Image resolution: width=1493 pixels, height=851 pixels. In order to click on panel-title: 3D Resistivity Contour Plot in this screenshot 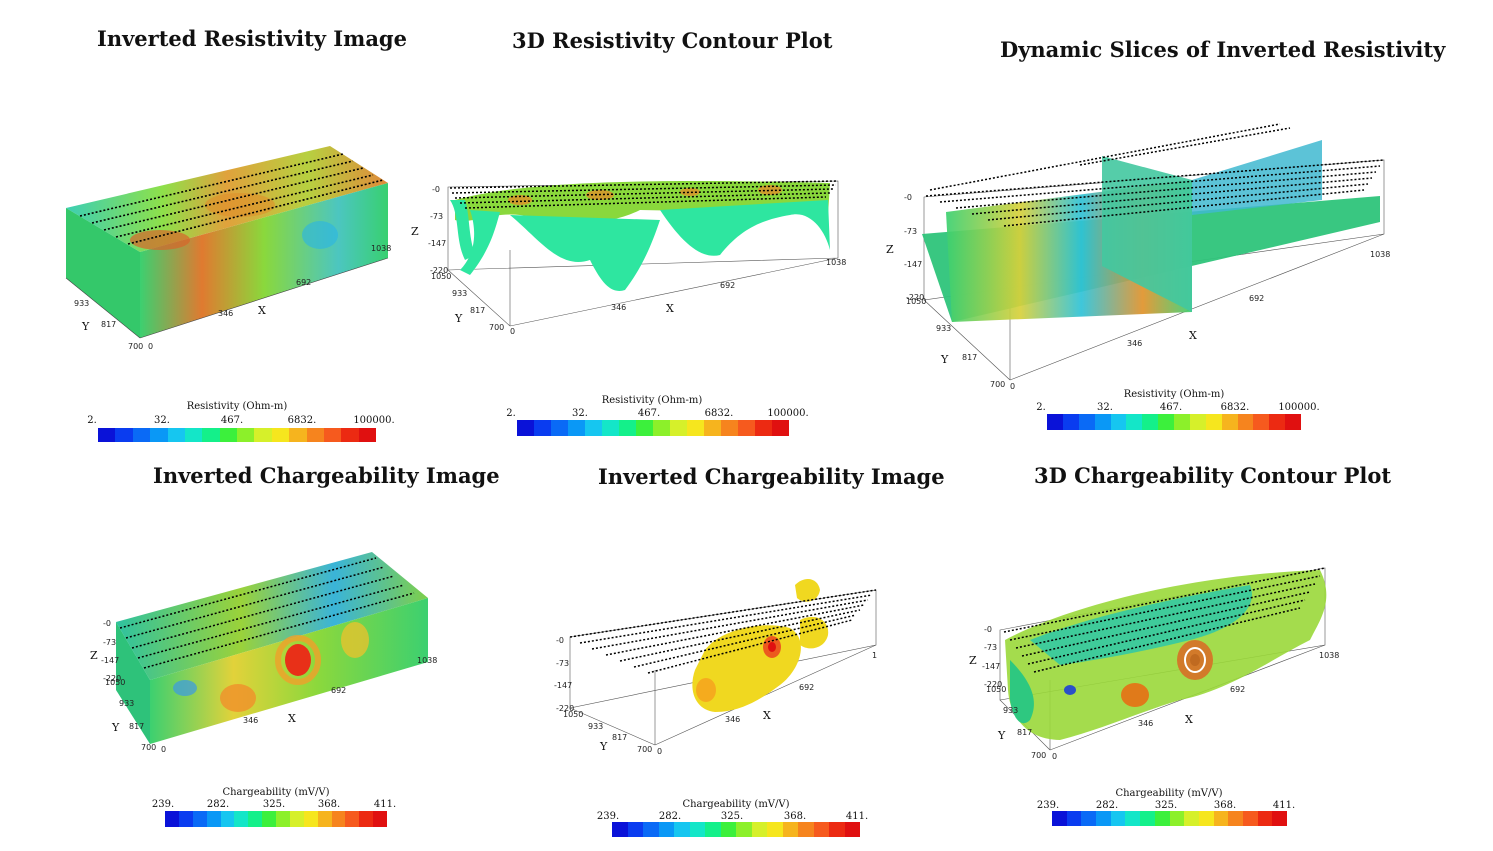, I will do `click(672, 40)`.